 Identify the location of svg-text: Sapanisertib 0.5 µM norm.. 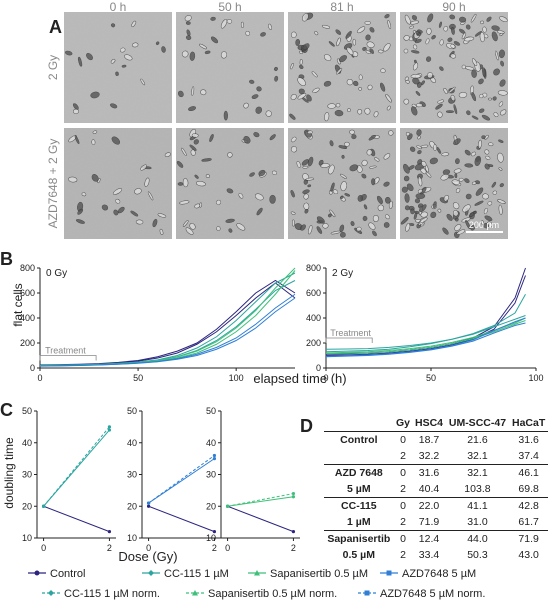
(272, 594).